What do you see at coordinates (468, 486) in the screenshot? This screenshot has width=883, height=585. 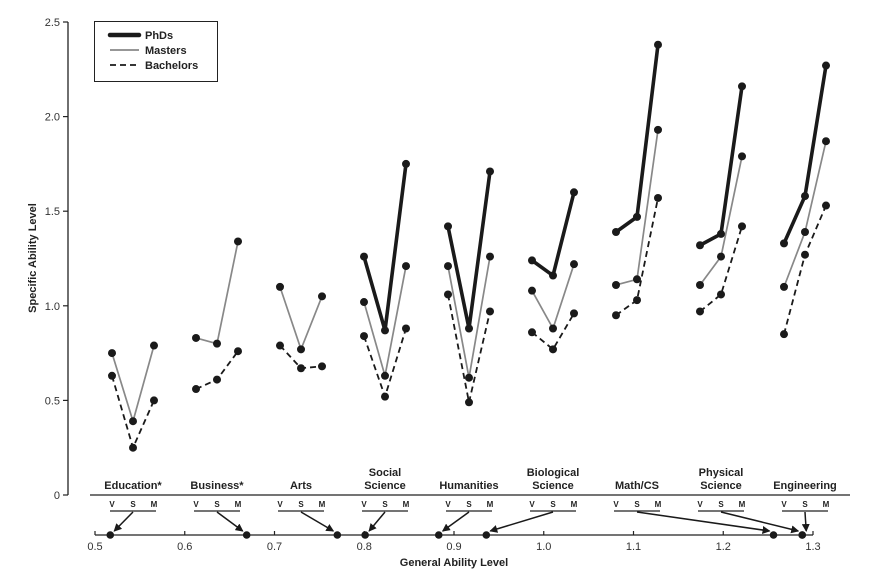 I see `group-label: Humanities` at bounding box center [468, 486].